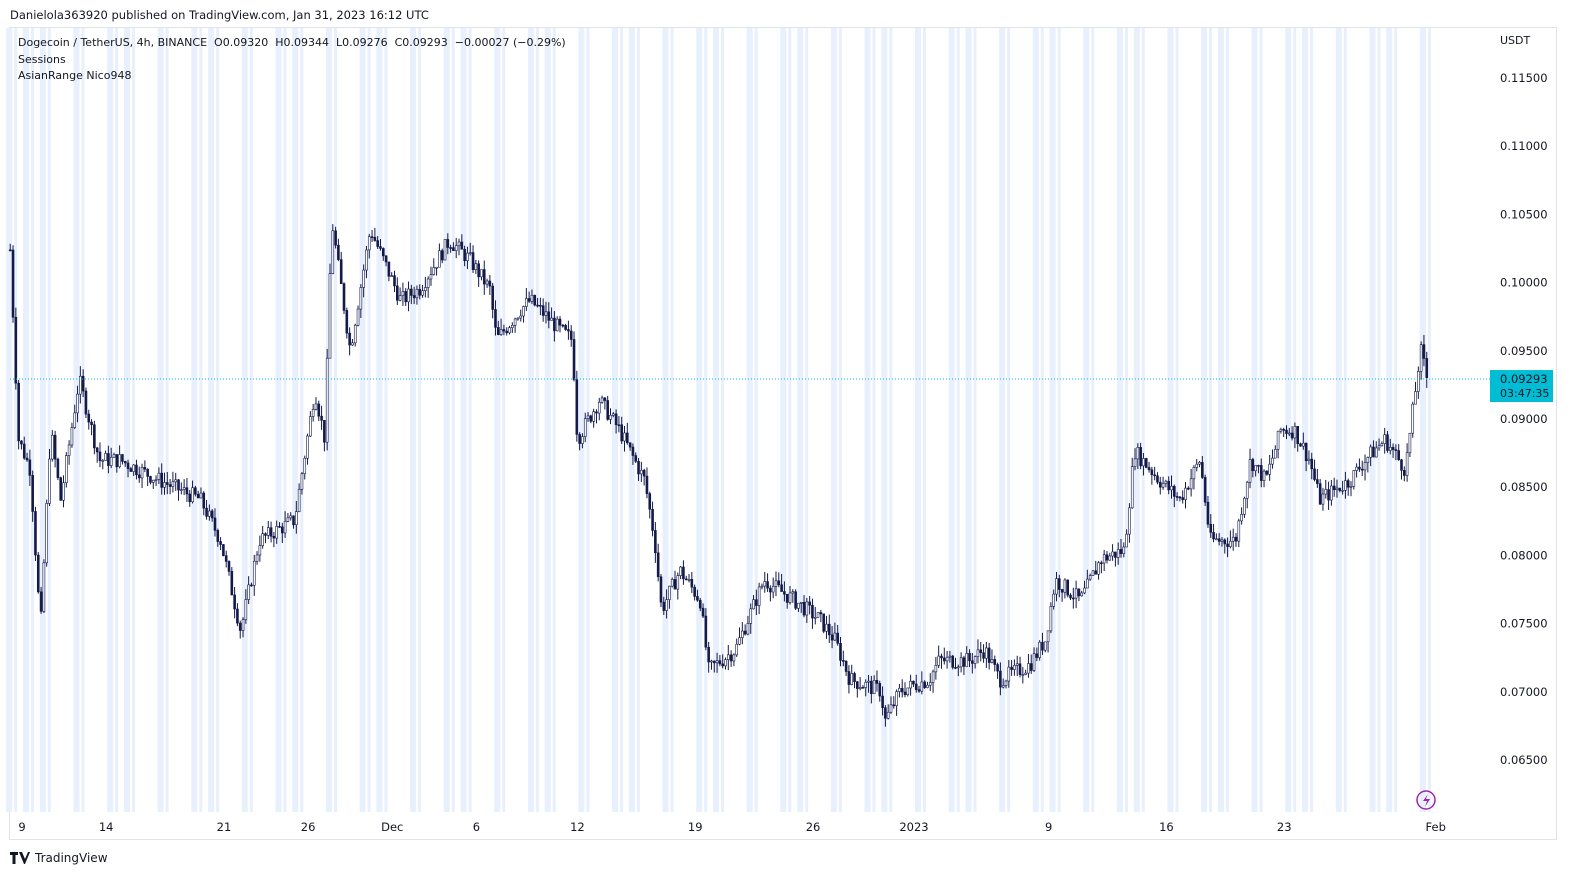 This screenshot has height=880, width=1575. I want to click on indicator-sessions: Sessions, so click(42, 59).